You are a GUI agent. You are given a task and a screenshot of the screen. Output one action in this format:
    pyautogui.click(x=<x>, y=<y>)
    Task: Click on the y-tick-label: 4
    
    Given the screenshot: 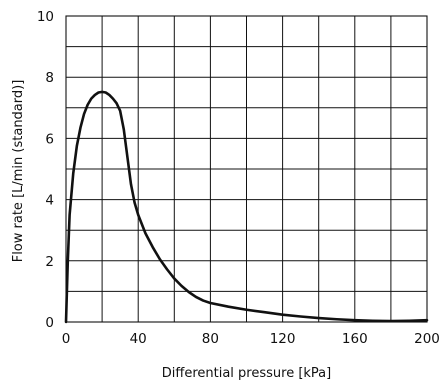 What is the action you would take?
    pyautogui.click(x=49, y=201)
    